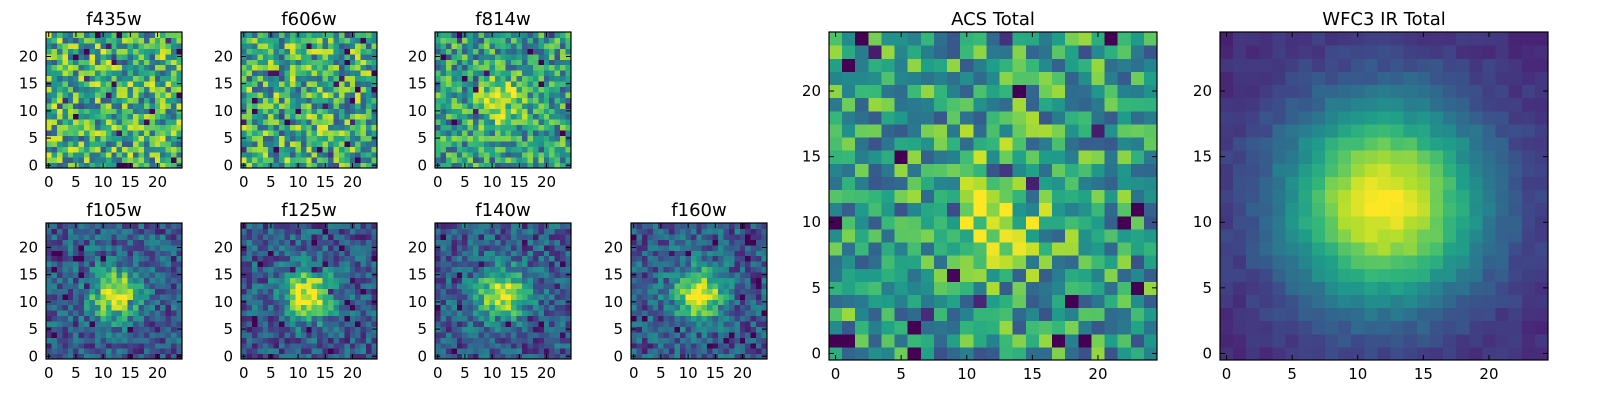 The width and height of the screenshot is (1600, 400). What do you see at coordinates (465, 373) in the screenshot?
I see `x-tick-label: 5` at bounding box center [465, 373].